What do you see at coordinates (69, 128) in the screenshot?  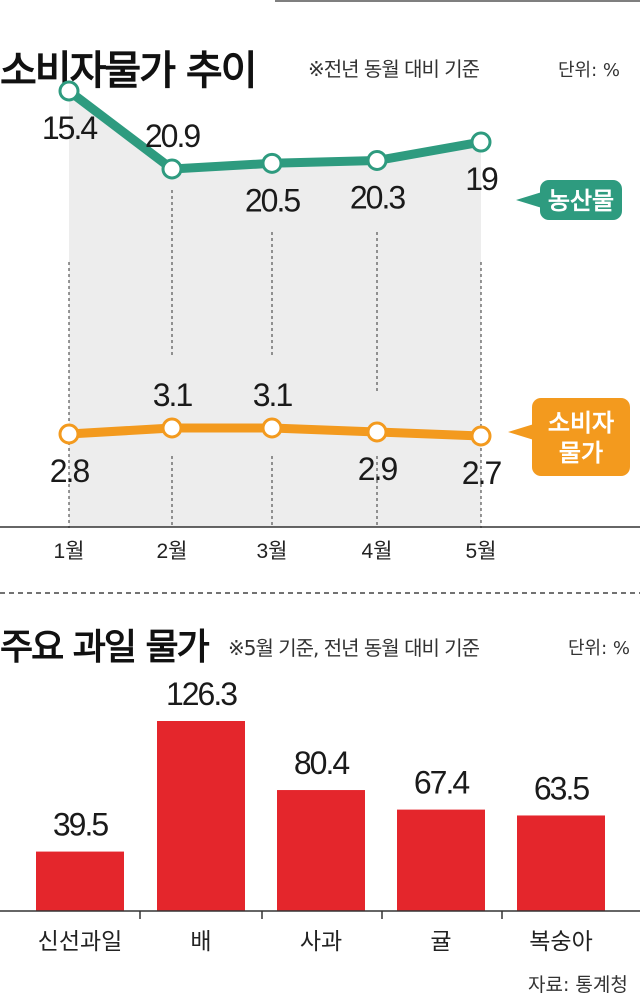 I see `data-label-agri: 15.4` at bounding box center [69, 128].